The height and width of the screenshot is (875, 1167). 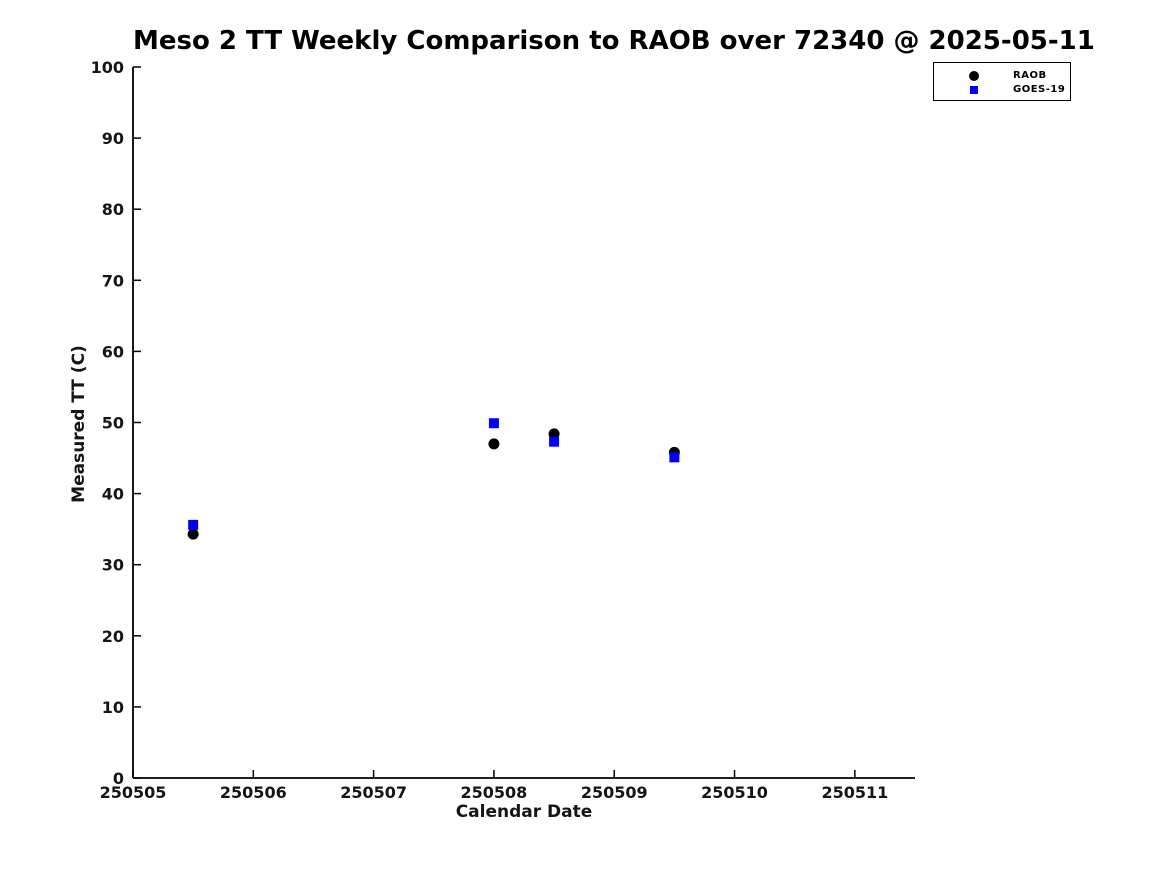 I want to click on legend-label-goes19: GOES-19, so click(x=1039, y=89).